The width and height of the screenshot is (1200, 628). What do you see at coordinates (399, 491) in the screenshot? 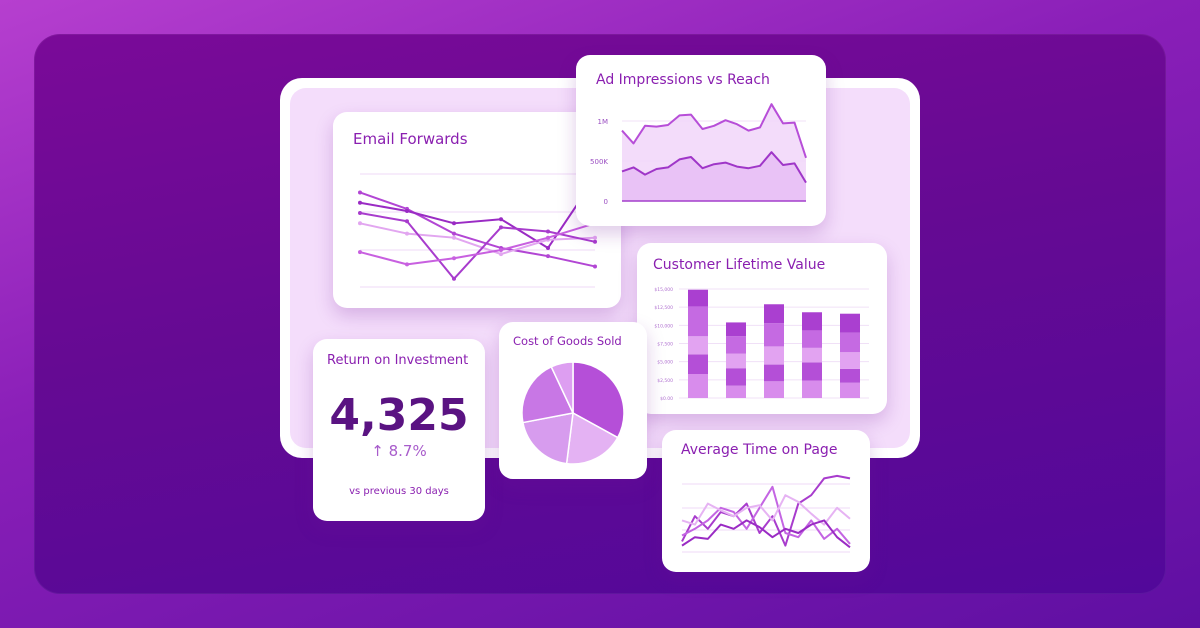
I see `roi-subtitle: vs previous 30 days` at bounding box center [399, 491].